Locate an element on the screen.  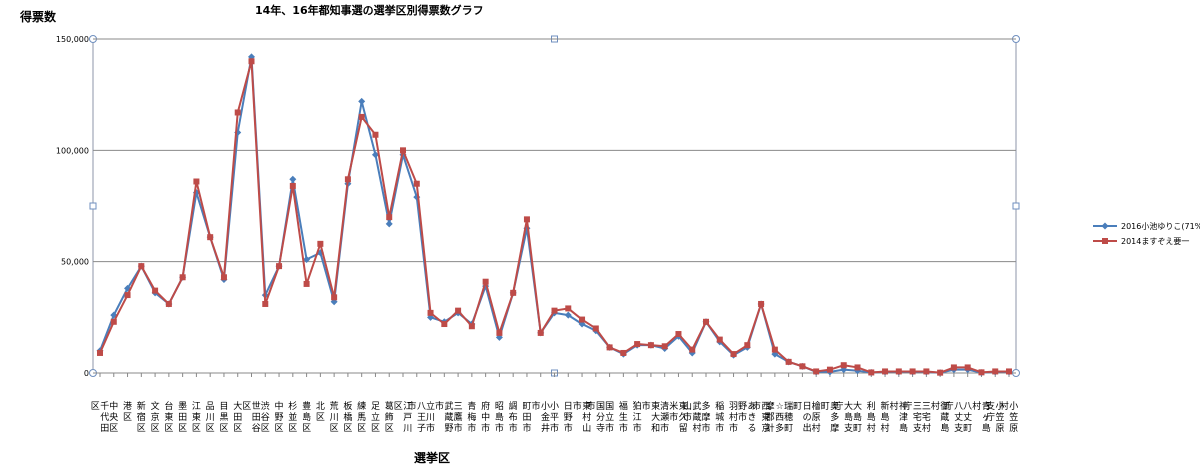
y-tick-label: 100,000 is located at coordinates (72, 150).